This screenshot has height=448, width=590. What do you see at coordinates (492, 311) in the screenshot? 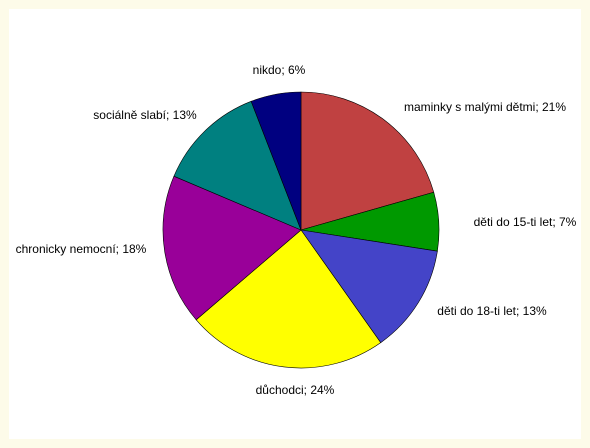
I see `slice-label-3: děti do 18-ti let; 13%` at bounding box center [492, 311].